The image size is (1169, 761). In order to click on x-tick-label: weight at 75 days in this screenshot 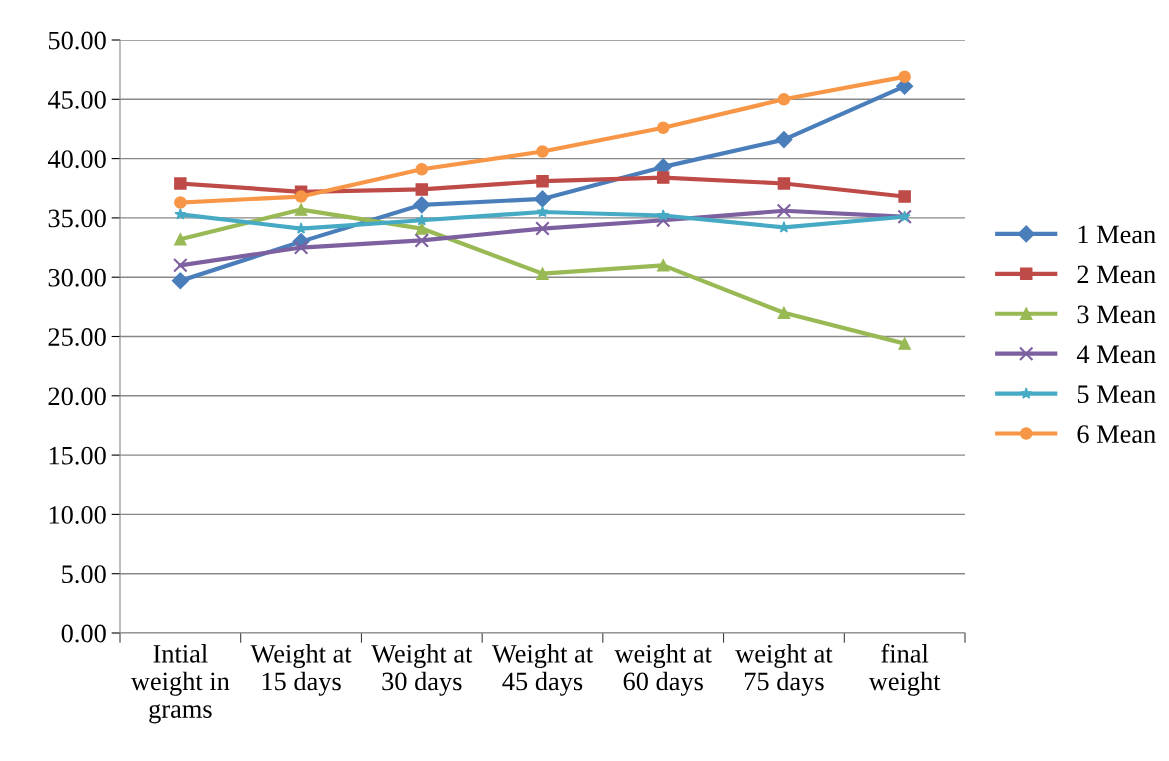, I will do `click(784, 670)`.